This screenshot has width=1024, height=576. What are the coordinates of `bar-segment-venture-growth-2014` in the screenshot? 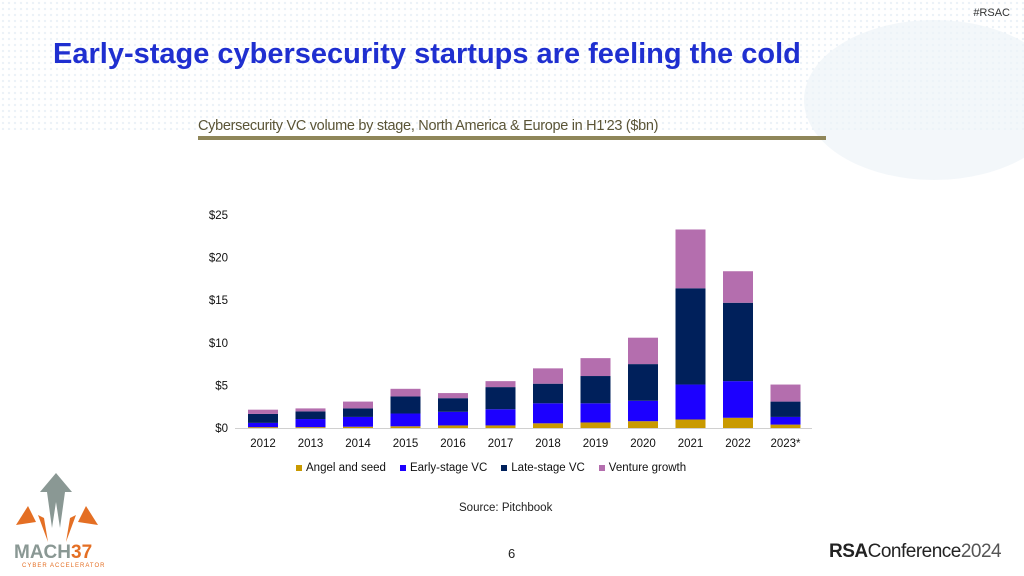 It's located at (358, 405).